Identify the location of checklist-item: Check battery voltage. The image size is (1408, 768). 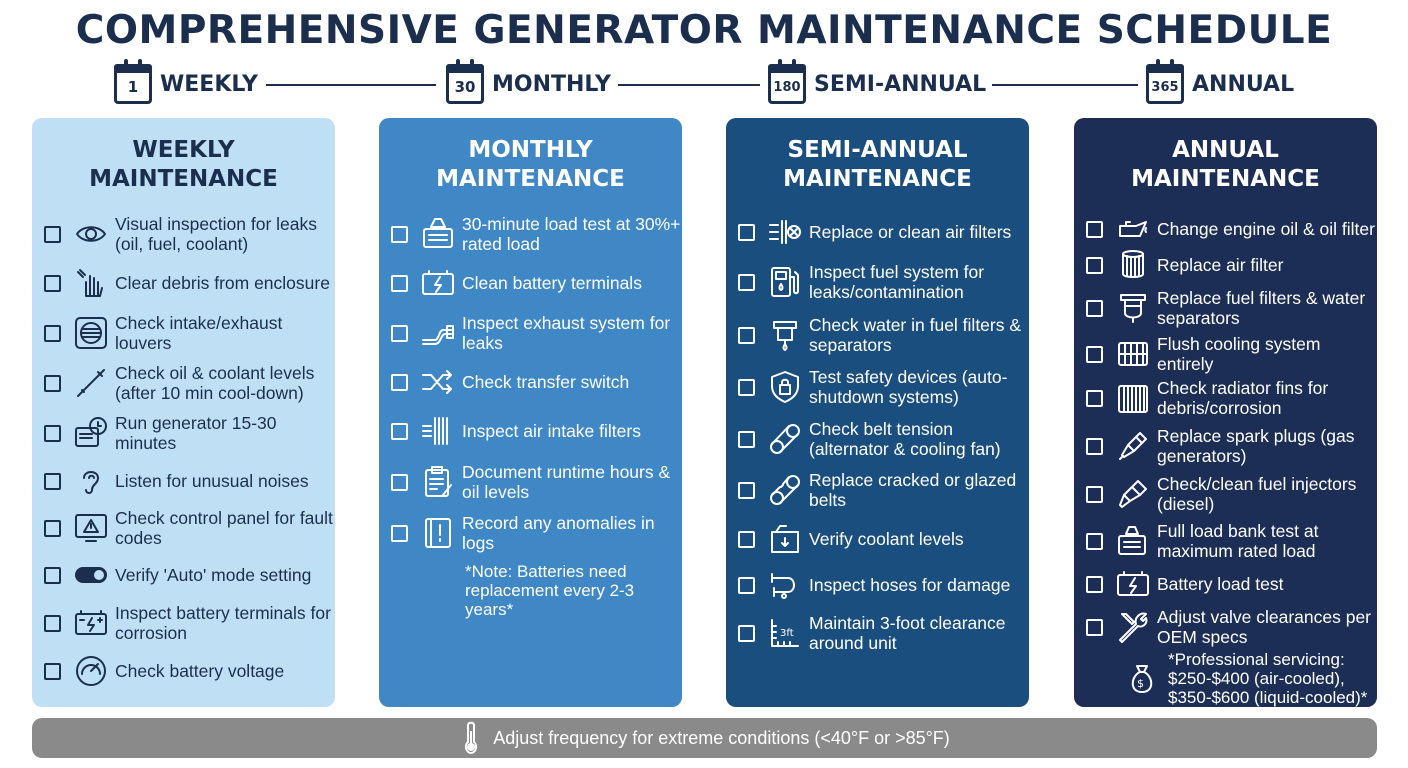
(183, 671).